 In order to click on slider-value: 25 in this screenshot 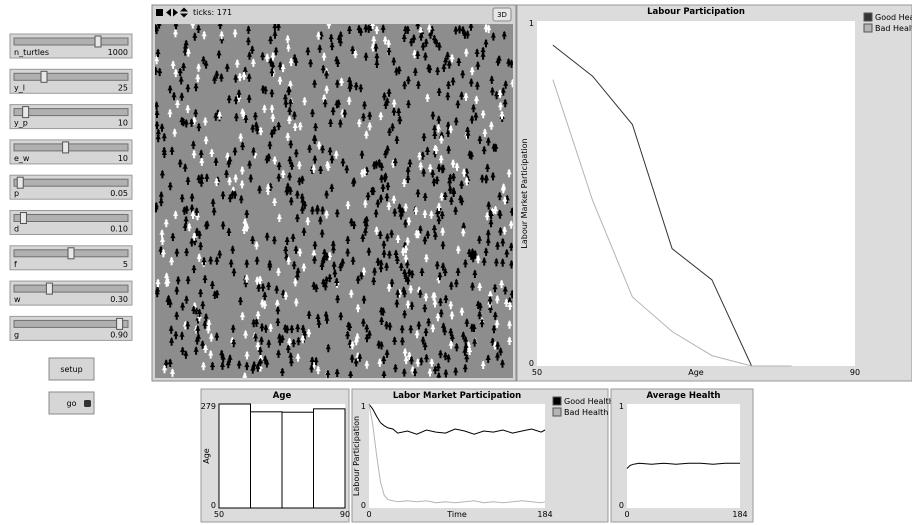, I will do `click(123, 87)`.